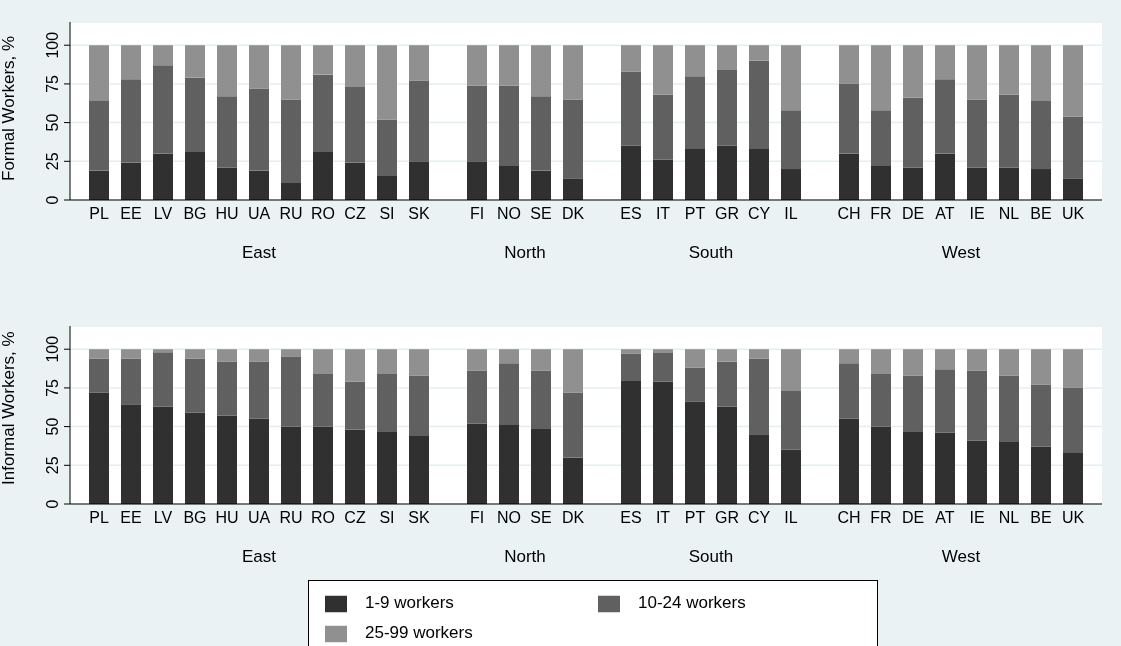 This screenshot has width=1121, height=646. What do you see at coordinates (759, 518) in the screenshot?
I see `x-tick-label: CY` at bounding box center [759, 518].